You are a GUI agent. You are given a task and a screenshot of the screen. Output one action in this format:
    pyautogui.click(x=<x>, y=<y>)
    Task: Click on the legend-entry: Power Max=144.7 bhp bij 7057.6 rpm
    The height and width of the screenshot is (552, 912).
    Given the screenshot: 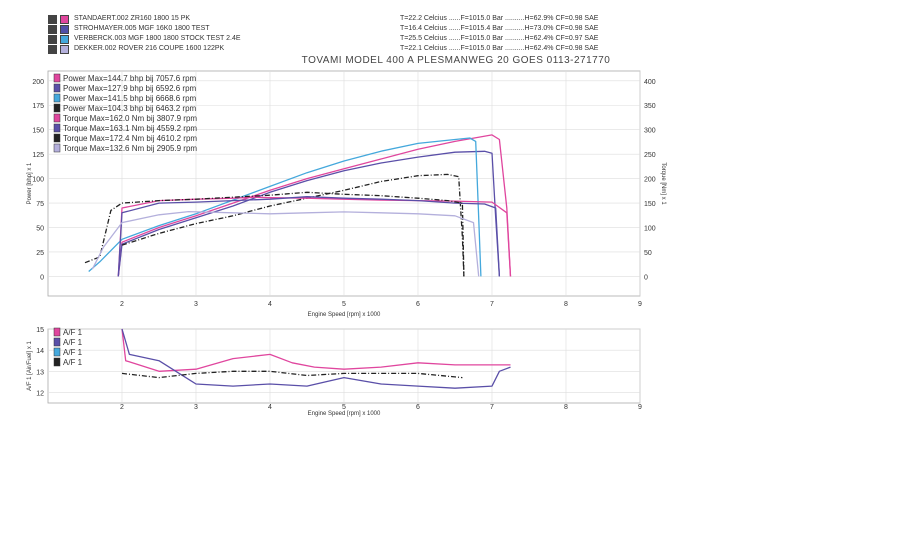 What is the action you would take?
    pyautogui.click(x=130, y=78)
    